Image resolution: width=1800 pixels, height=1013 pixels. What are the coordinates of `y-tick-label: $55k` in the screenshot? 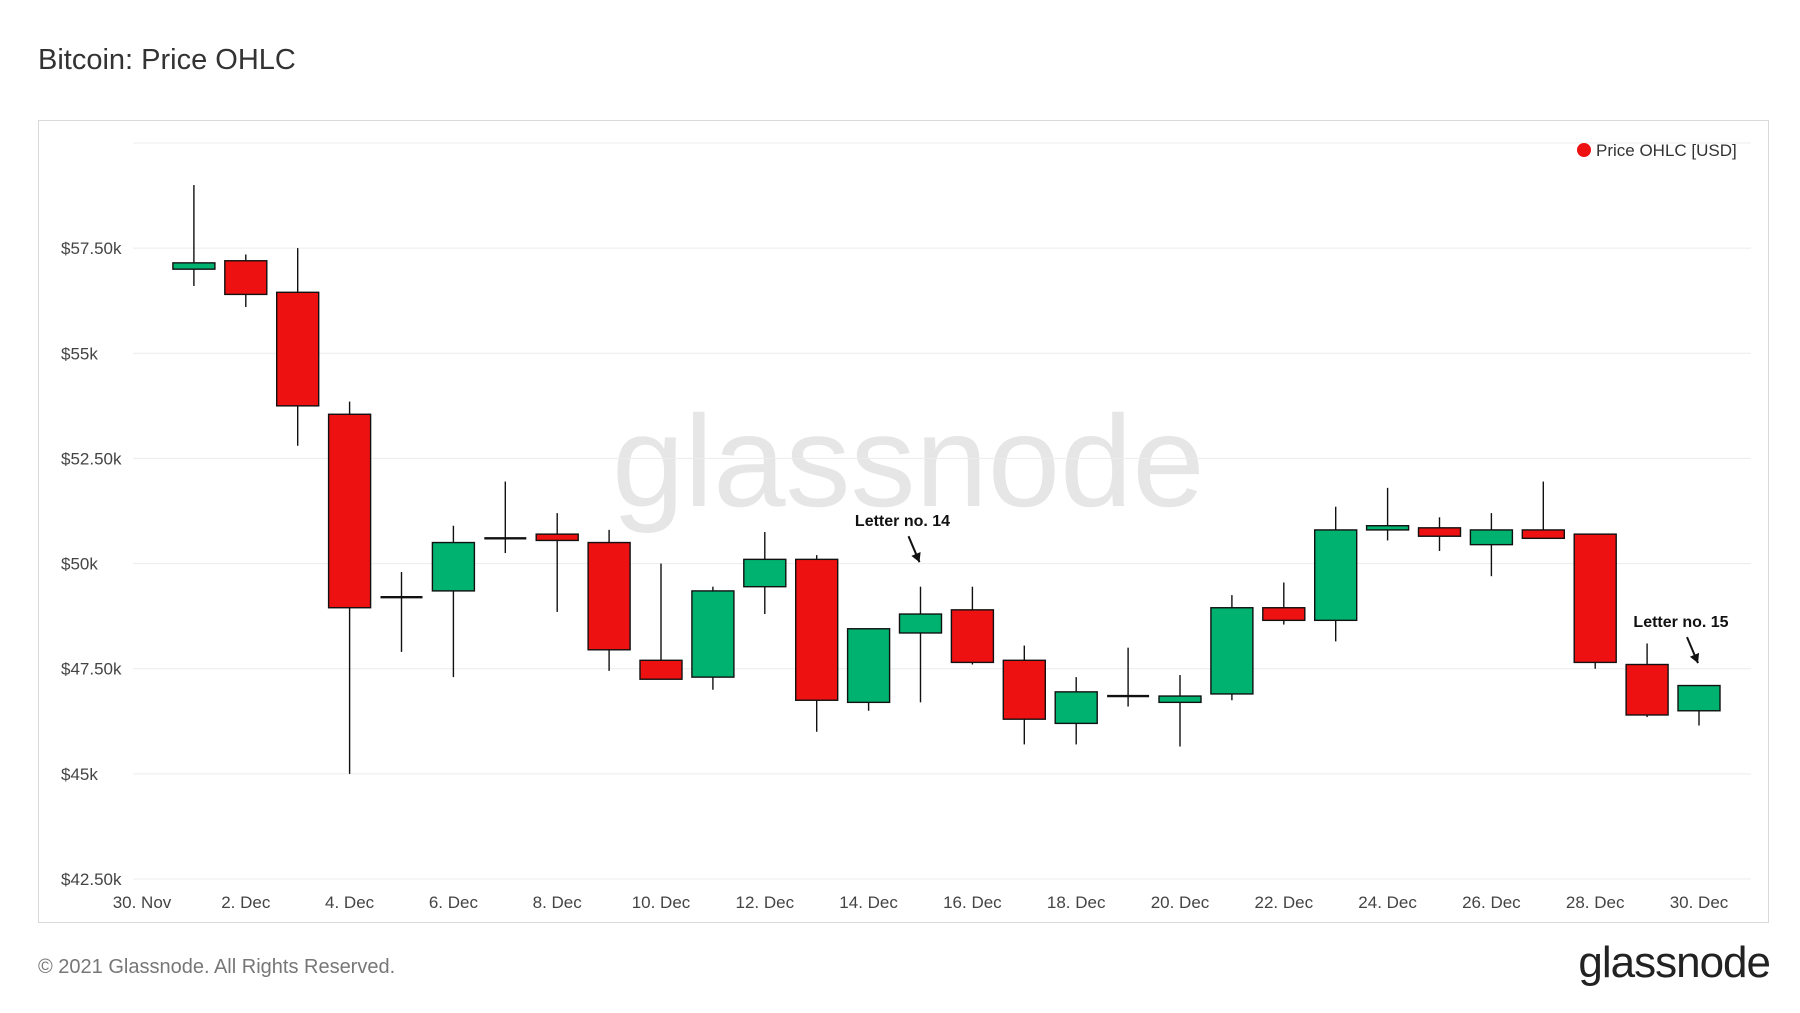 It's located at (79, 353).